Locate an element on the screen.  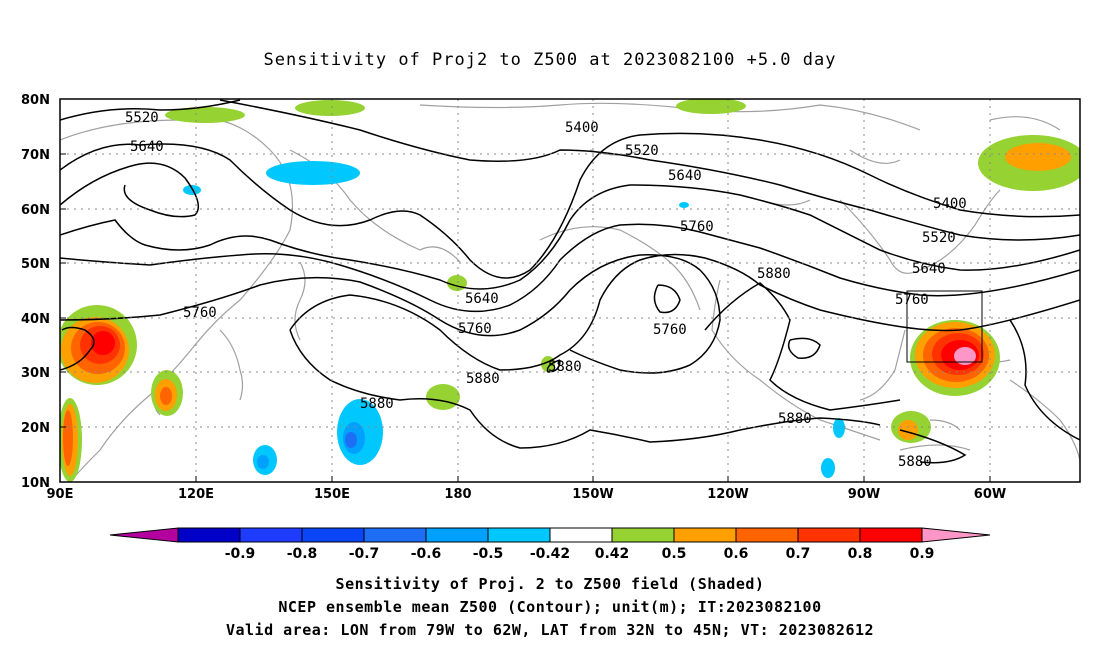
colorbar-label: -0.9 is located at coordinates (240, 554).